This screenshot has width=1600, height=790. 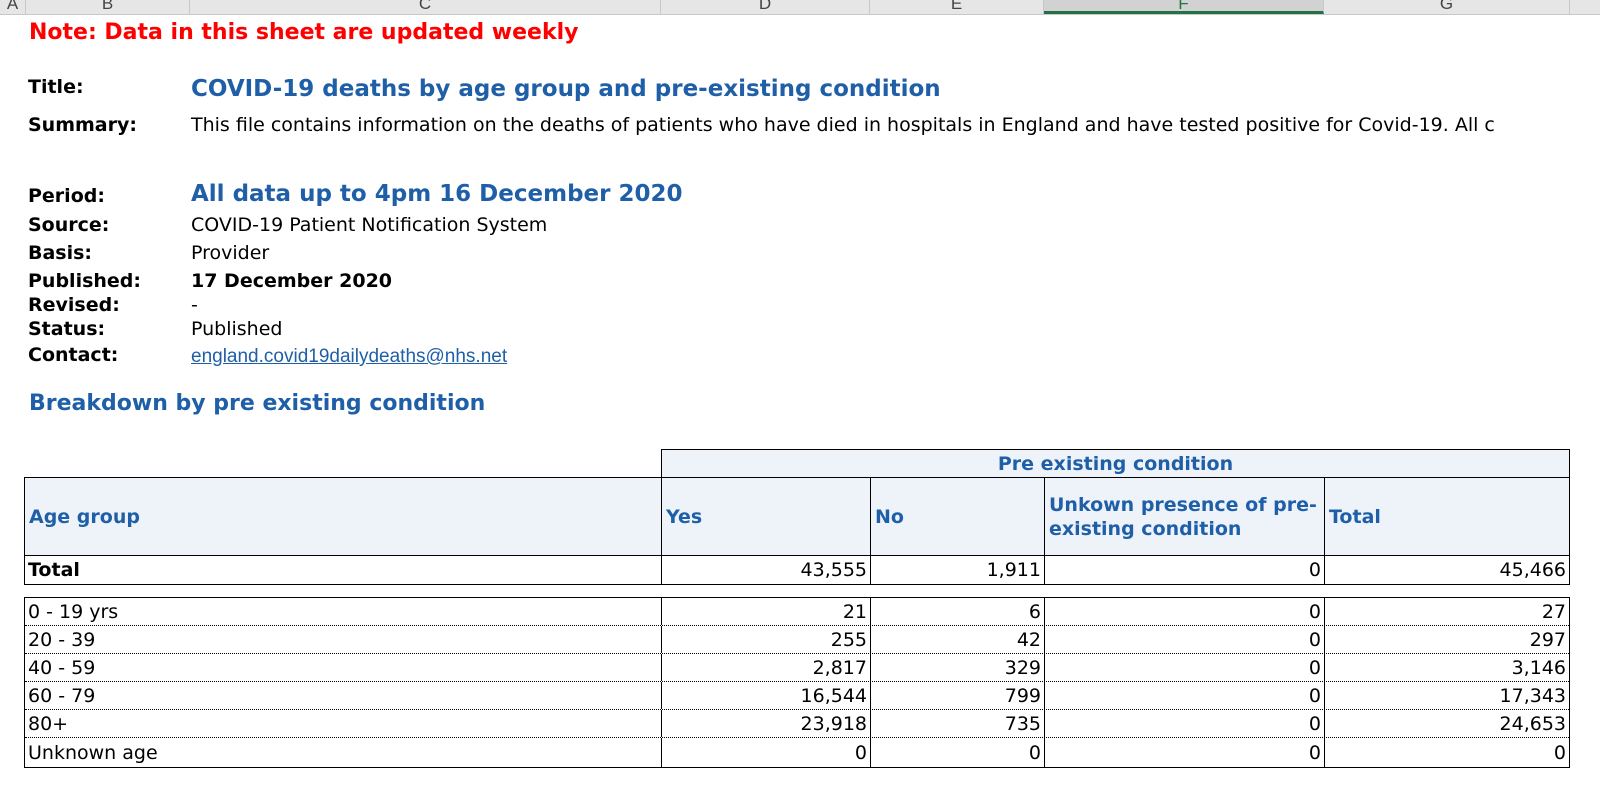 What do you see at coordinates (66, 196) in the screenshot?
I see `period-label: Period:` at bounding box center [66, 196].